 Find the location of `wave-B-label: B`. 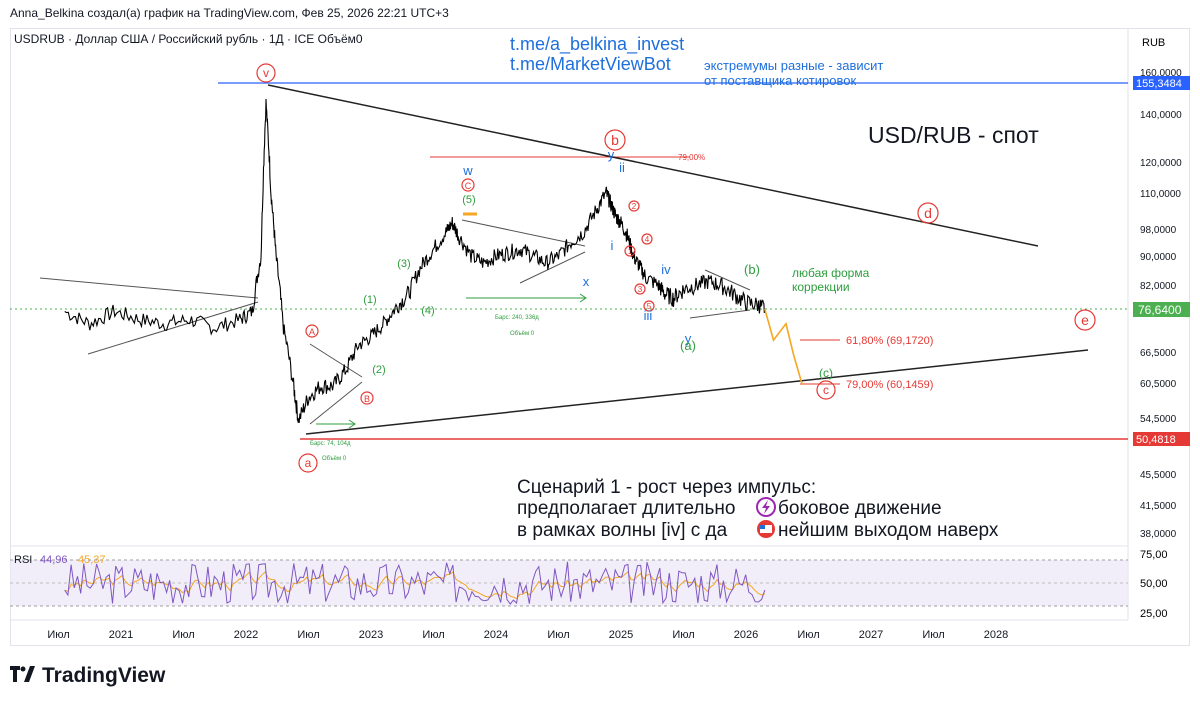

wave-B-label: B is located at coordinates (367, 399).